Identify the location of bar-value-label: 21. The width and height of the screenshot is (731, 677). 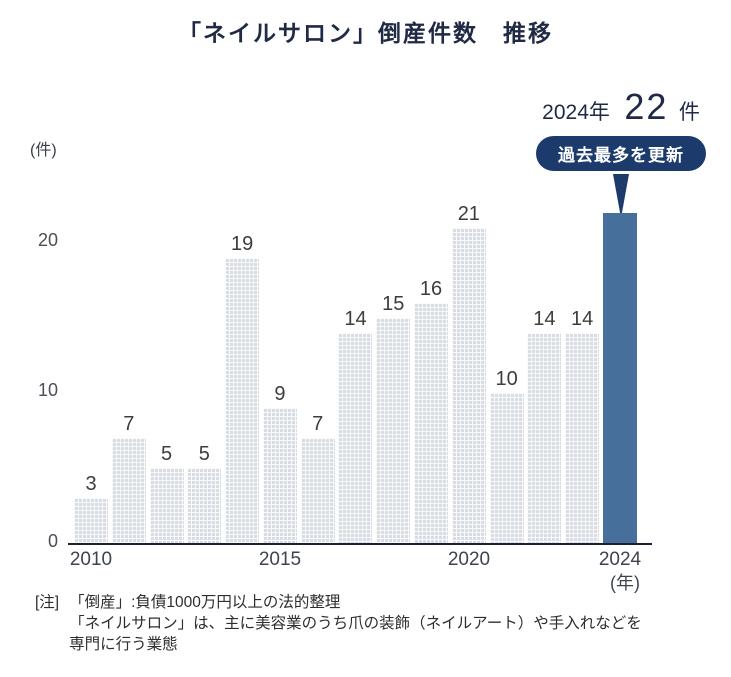
(468, 214).